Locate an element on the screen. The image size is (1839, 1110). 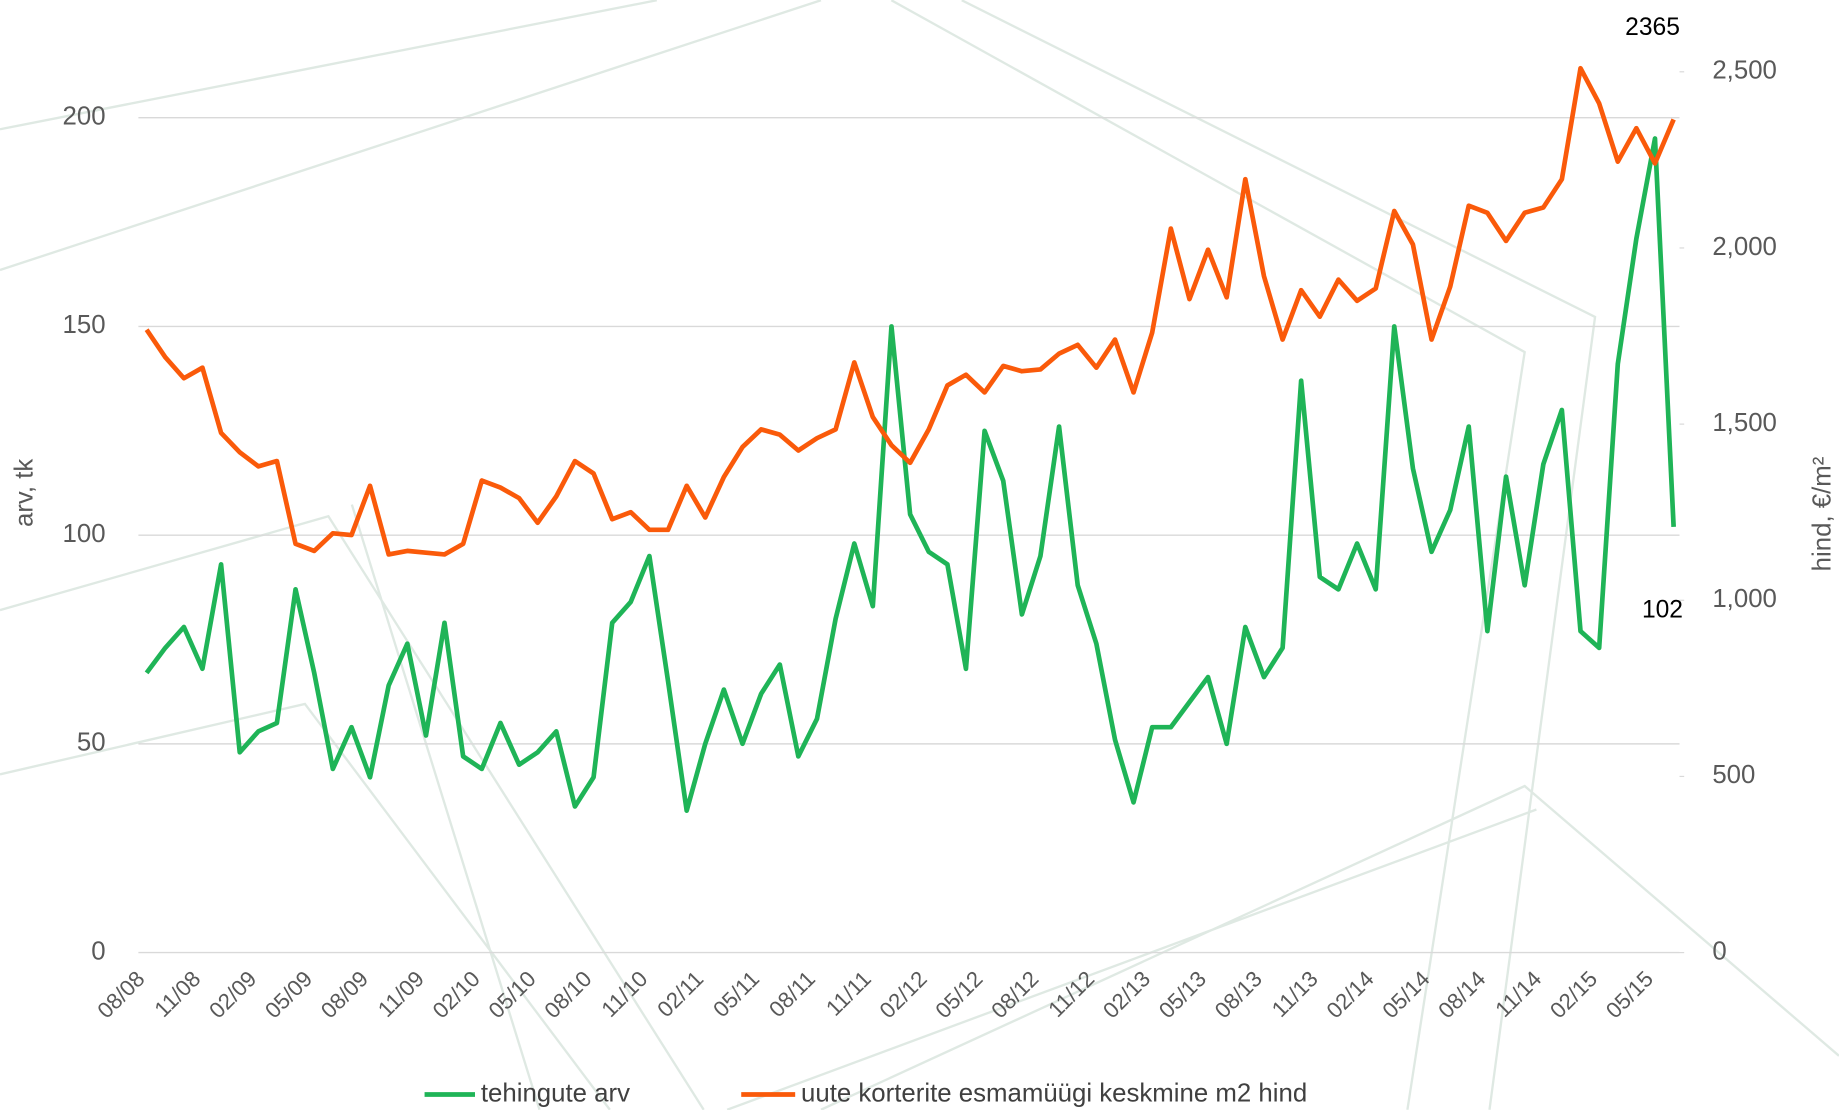
y2-tick-label: 1,000 is located at coordinates (1744, 599).